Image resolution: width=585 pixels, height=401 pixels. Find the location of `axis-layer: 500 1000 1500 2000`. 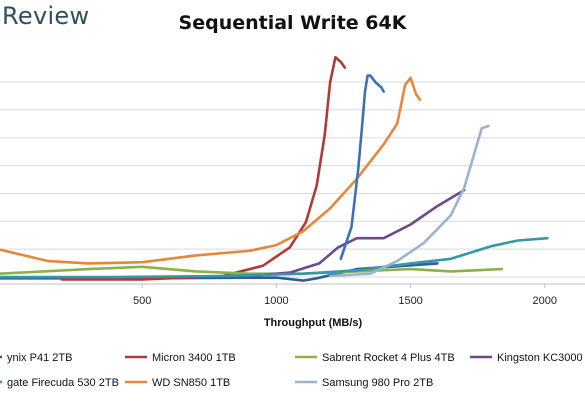

axis-layer: 500 1000 1500 2000 is located at coordinates (292, 295).